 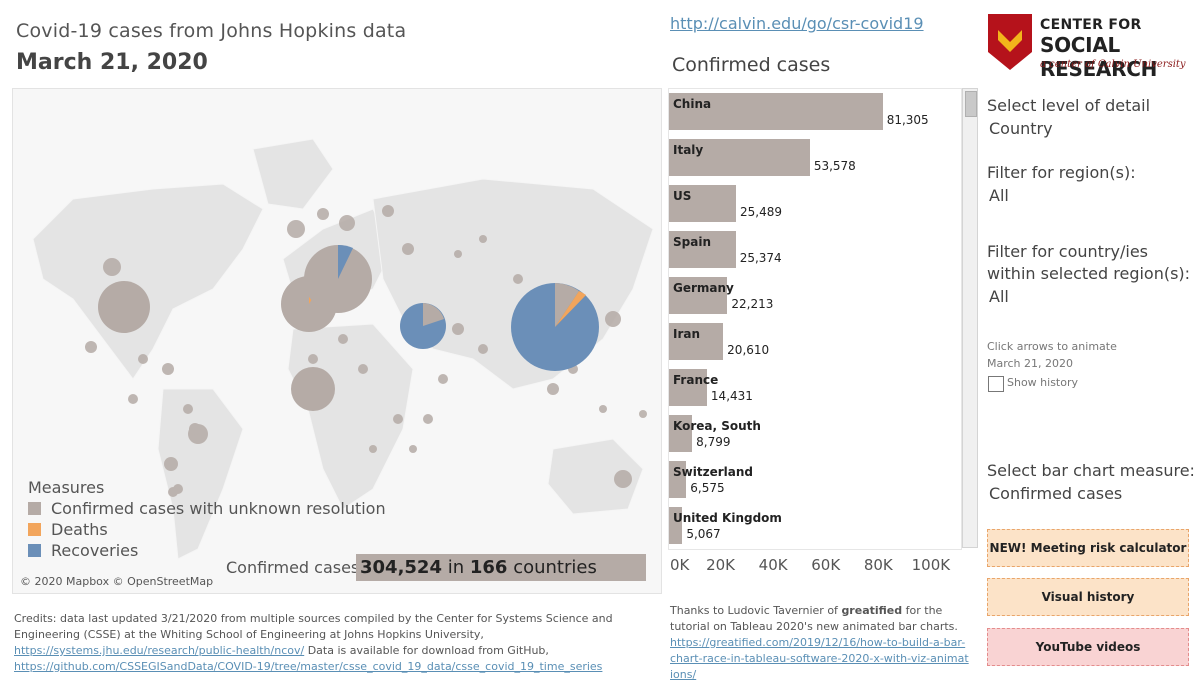 I want to click on bar-chart-title: Confirmed cases, so click(x=751, y=65).